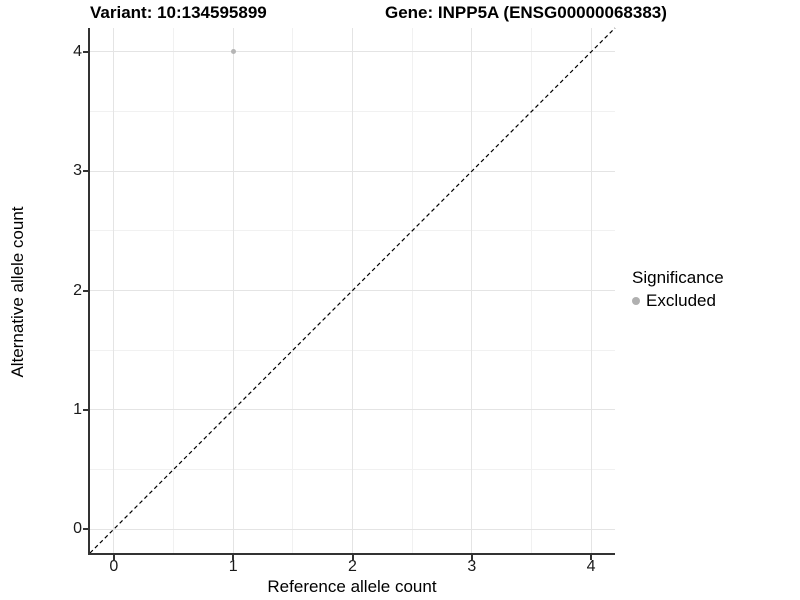 This screenshot has height=600, width=800. I want to click on legend-title: Significance, so click(678, 277).